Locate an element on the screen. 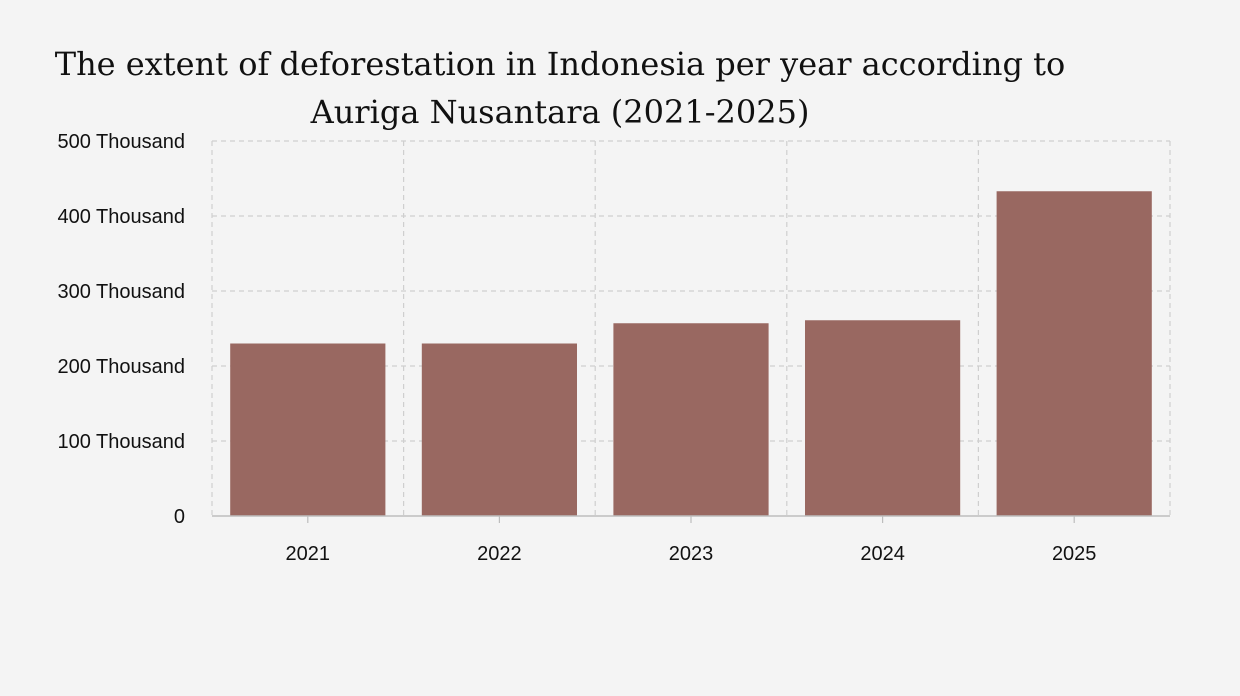  bar-2023 is located at coordinates (691, 419).